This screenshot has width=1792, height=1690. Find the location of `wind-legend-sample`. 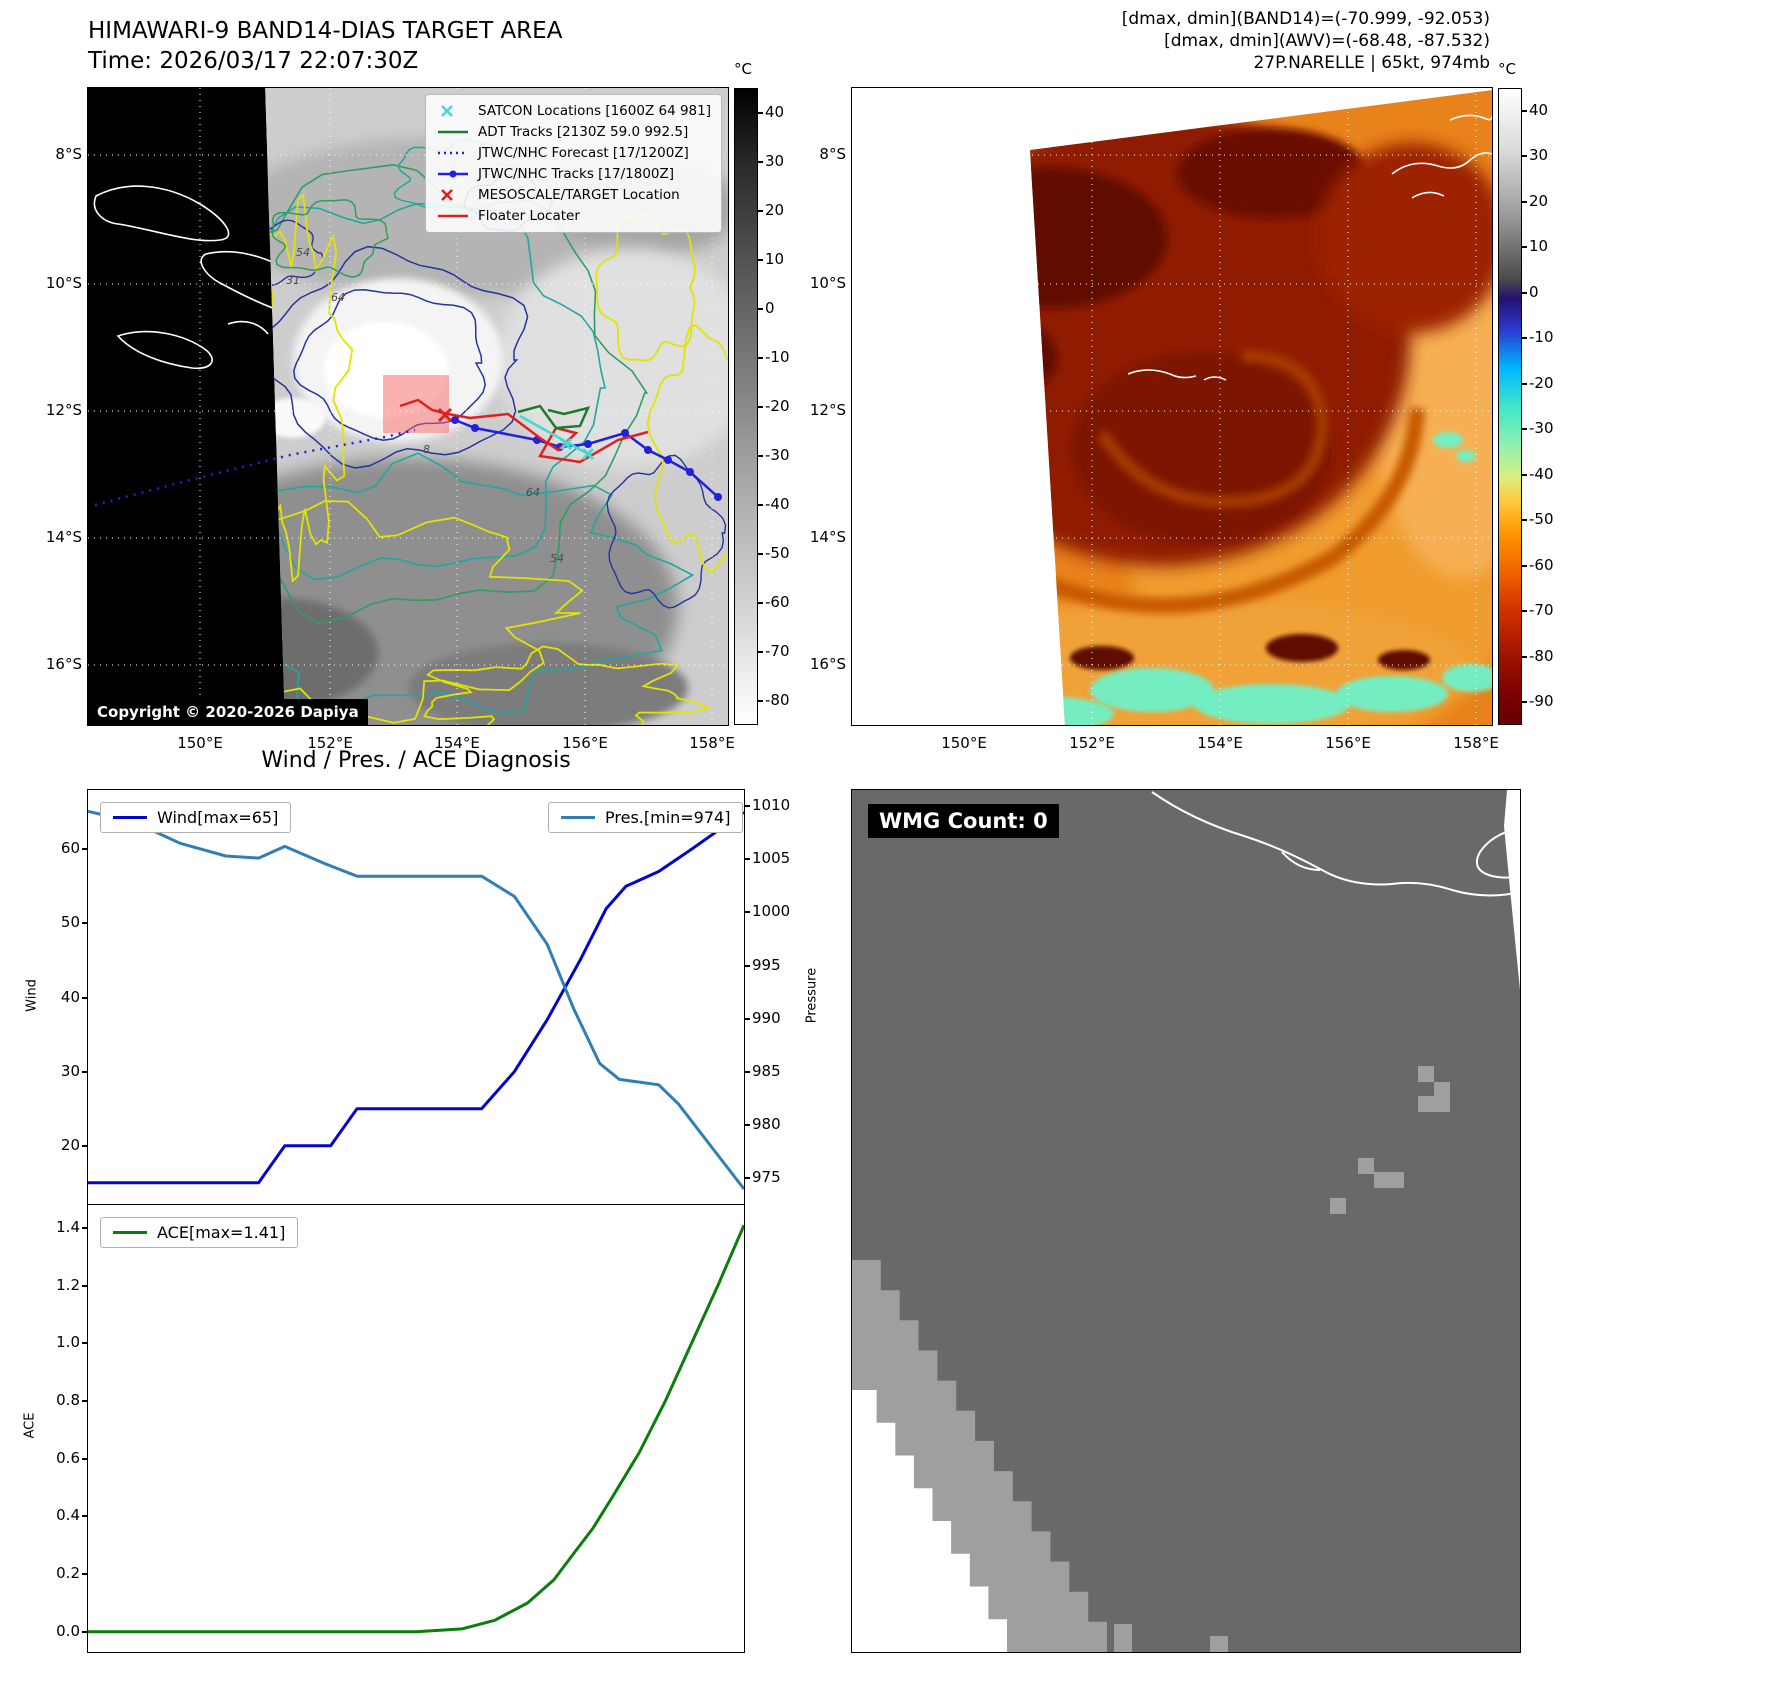

wind-legend-sample is located at coordinates (130, 817).